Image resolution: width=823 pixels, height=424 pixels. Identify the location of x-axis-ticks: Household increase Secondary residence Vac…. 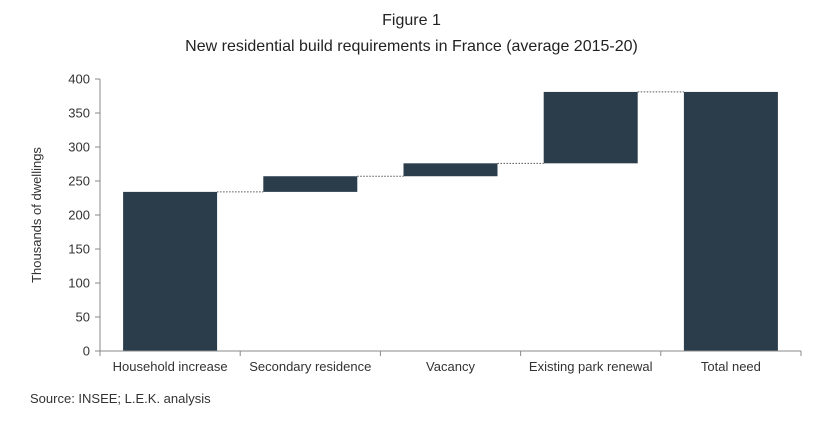
(450, 362).